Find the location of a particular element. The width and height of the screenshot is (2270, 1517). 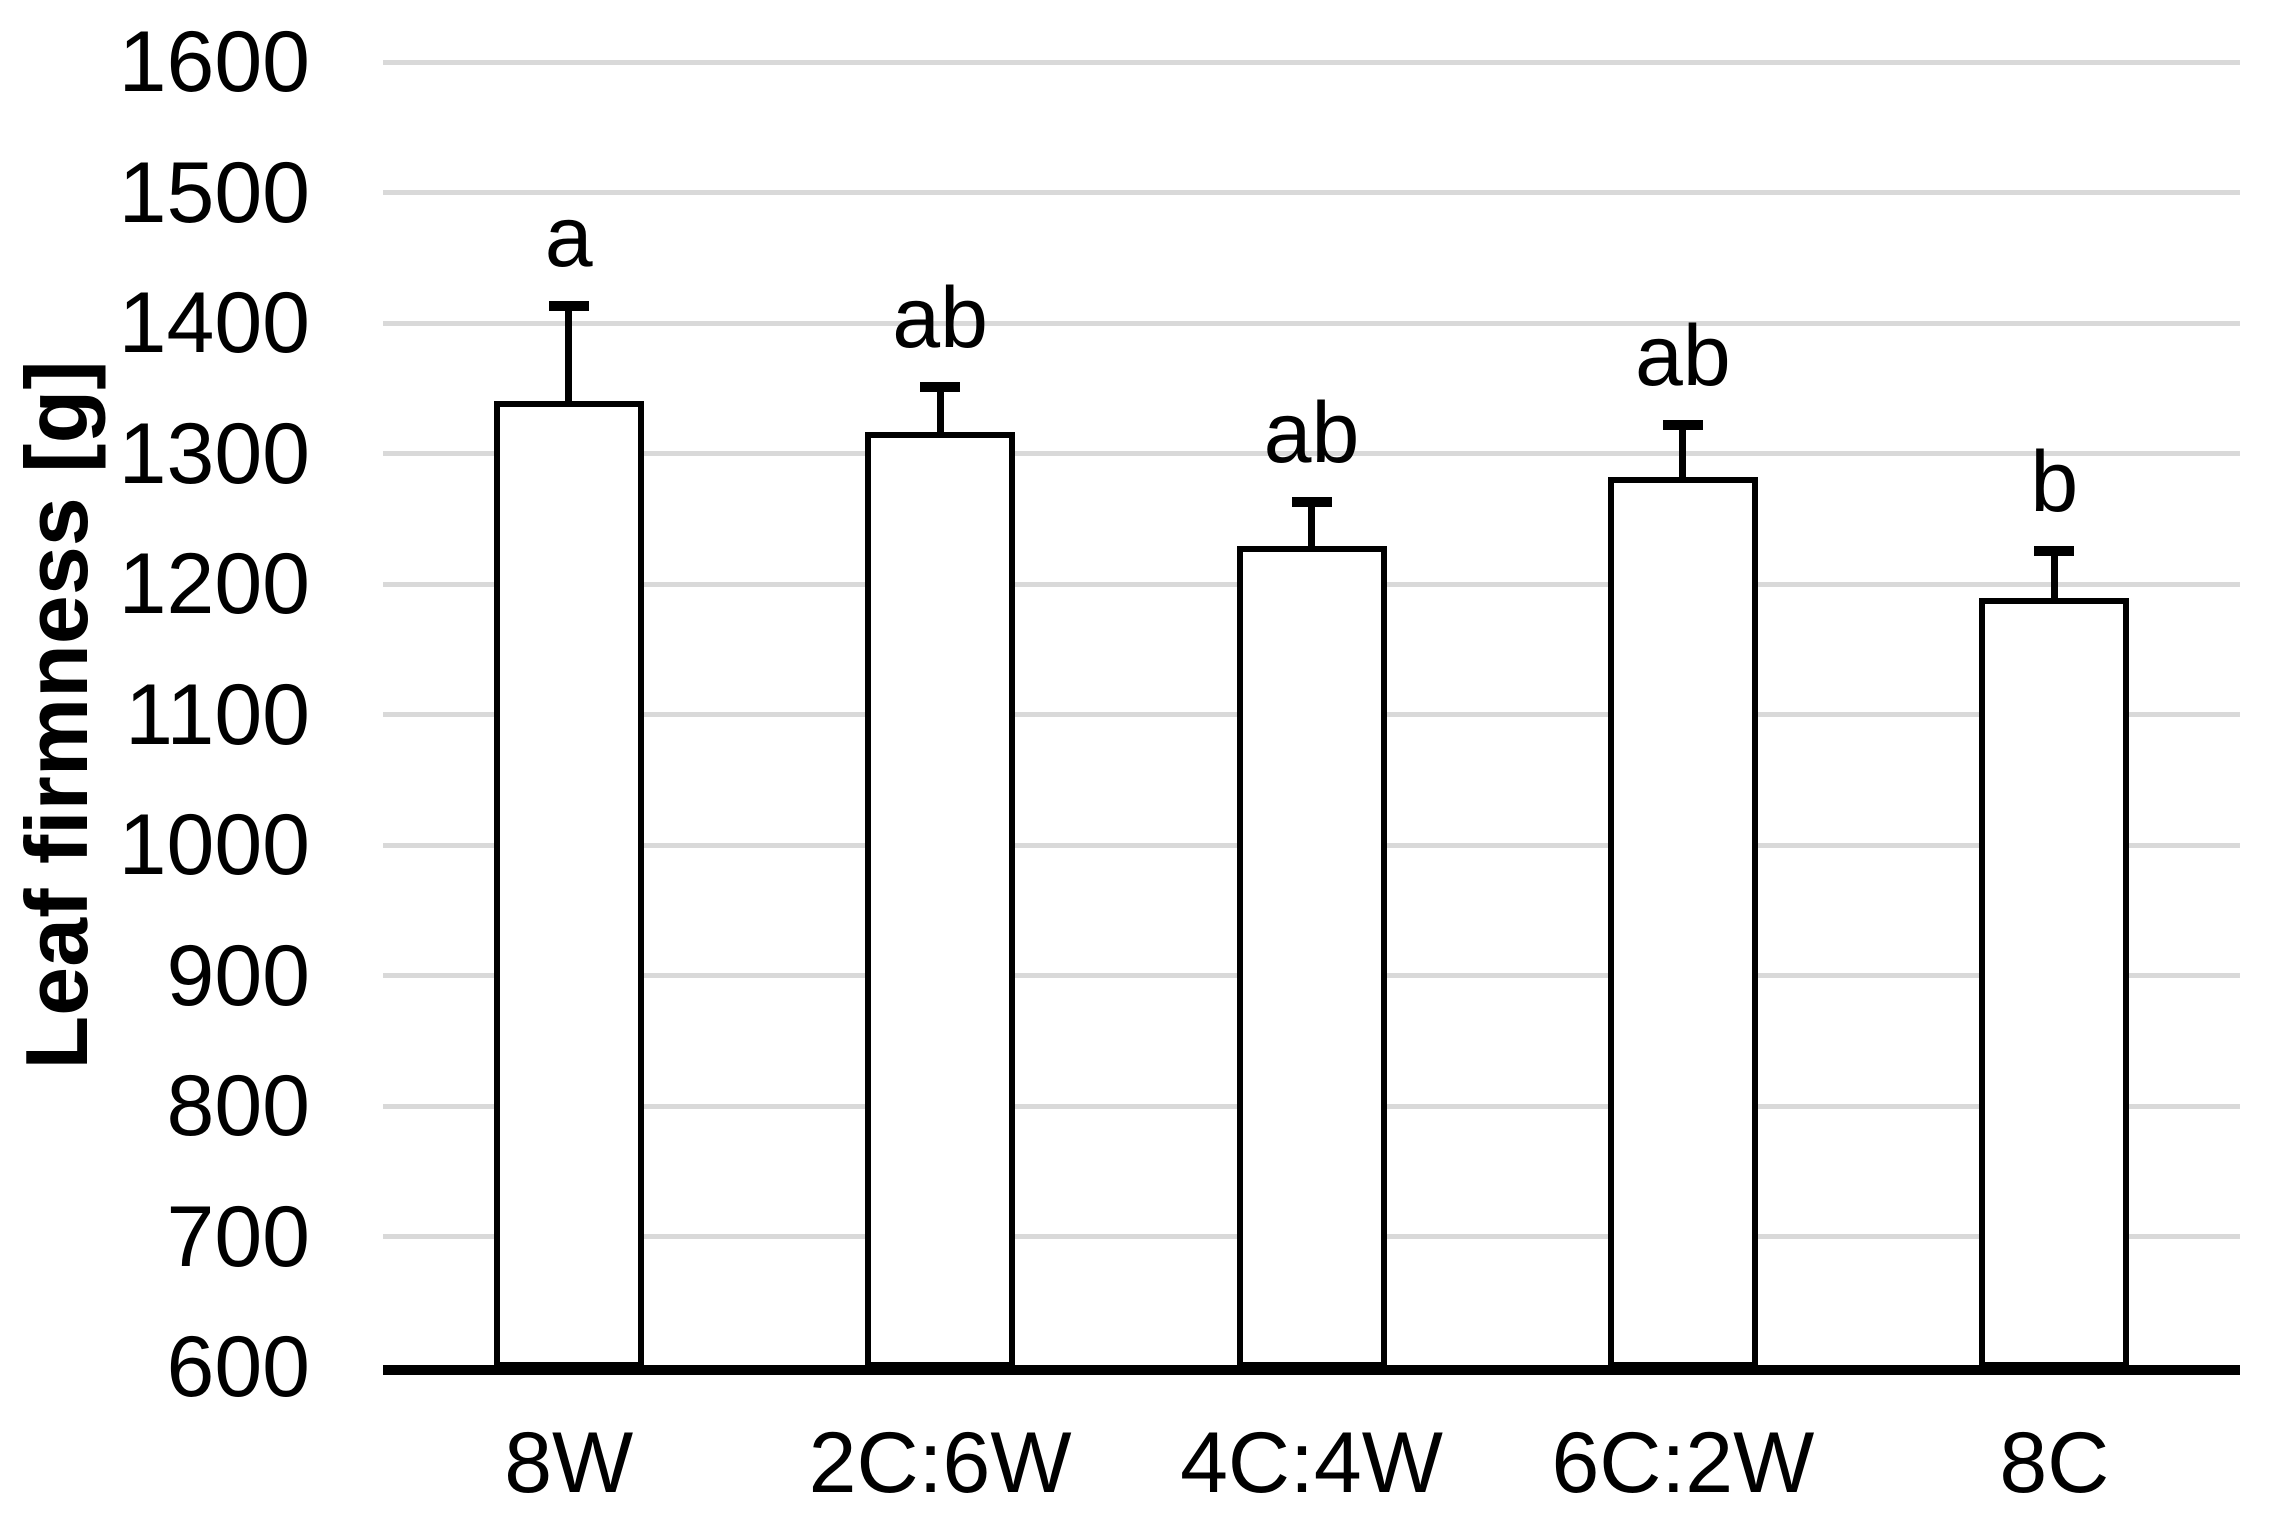

x-category-label: 8C is located at coordinates (2054, 1463).